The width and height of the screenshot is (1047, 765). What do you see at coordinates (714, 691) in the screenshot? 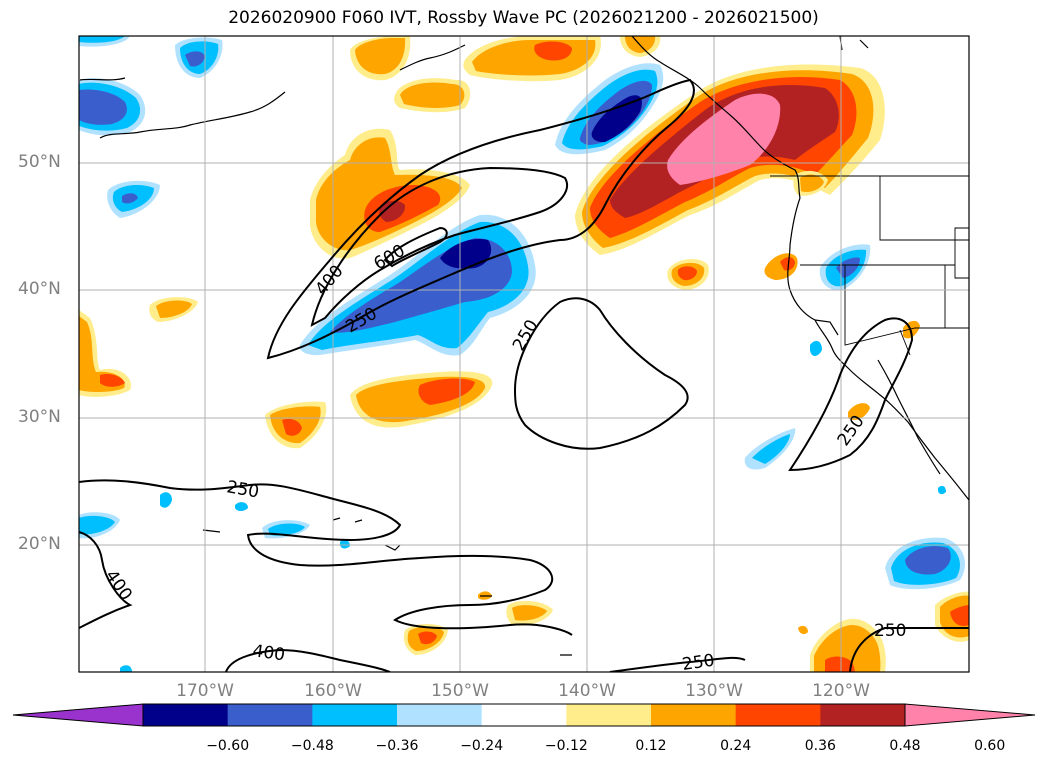
I see `lon-label: 130°W` at bounding box center [714, 691].